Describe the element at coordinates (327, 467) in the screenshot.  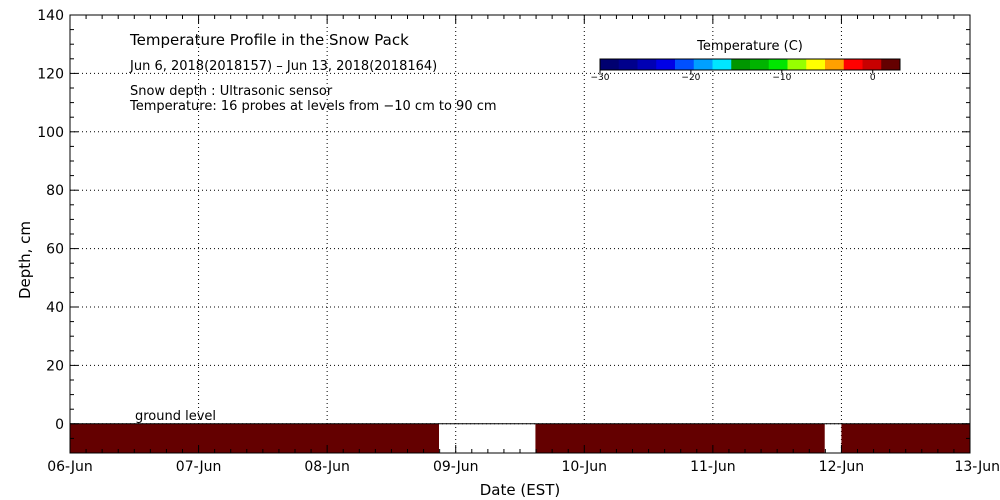
I see `x-tick-label: 08-Jun` at that location.